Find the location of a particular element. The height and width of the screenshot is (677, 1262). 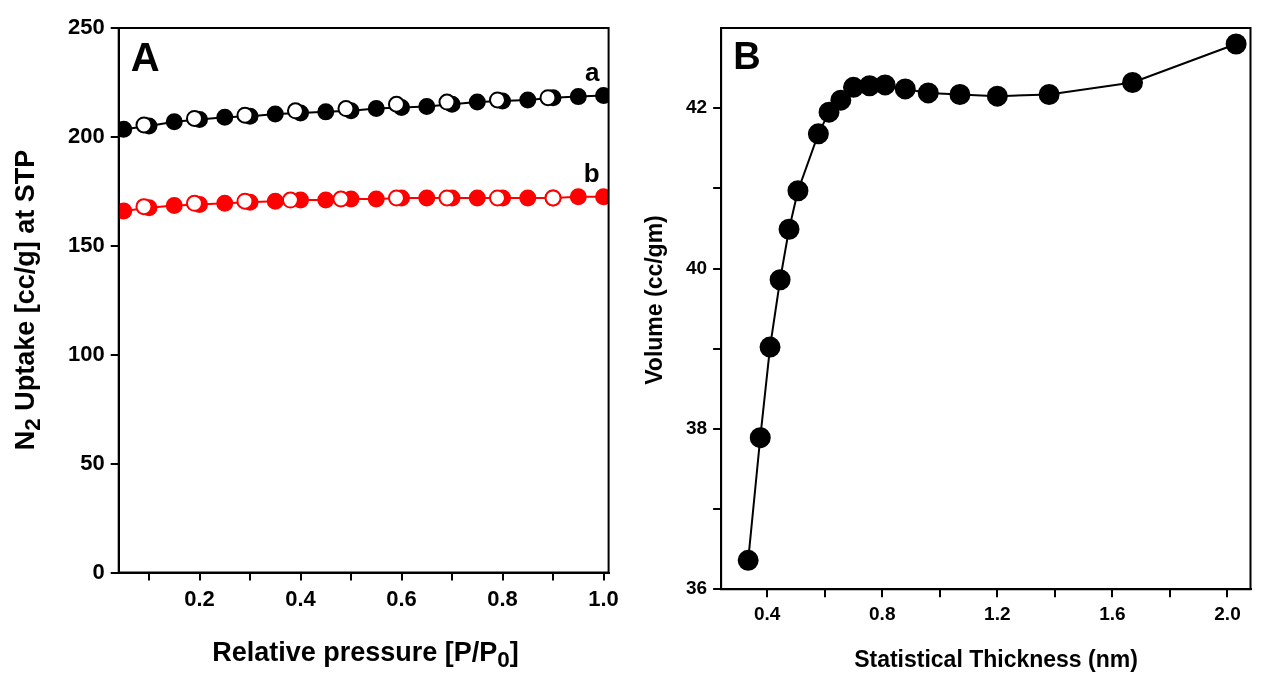

y-tick-label: 38 is located at coordinates (696, 428).